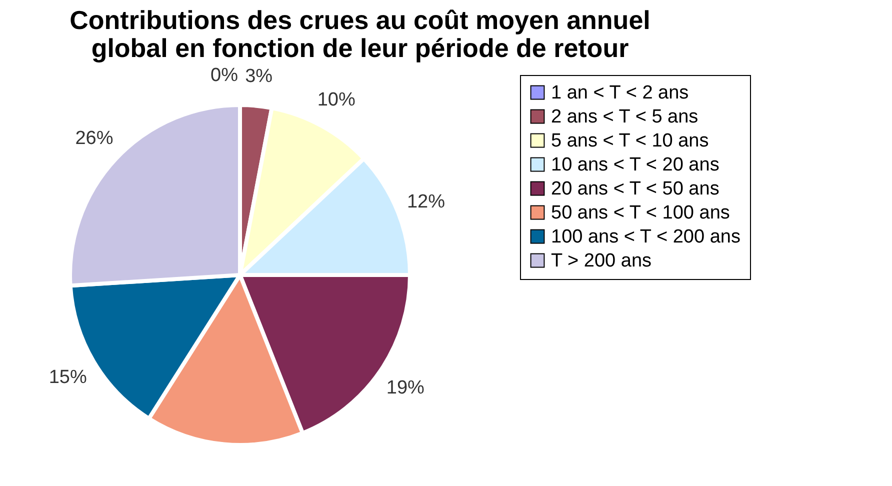 The height and width of the screenshot is (486, 892). Describe the element at coordinates (426, 201) in the screenshot. I see `data-label: 12%` at that location.